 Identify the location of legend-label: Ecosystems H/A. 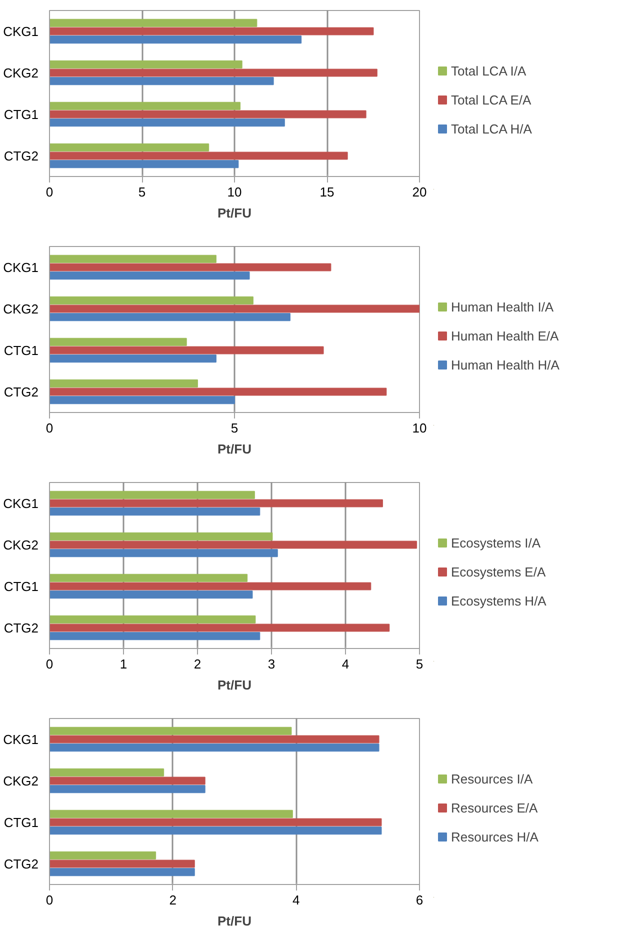
(498, 600).